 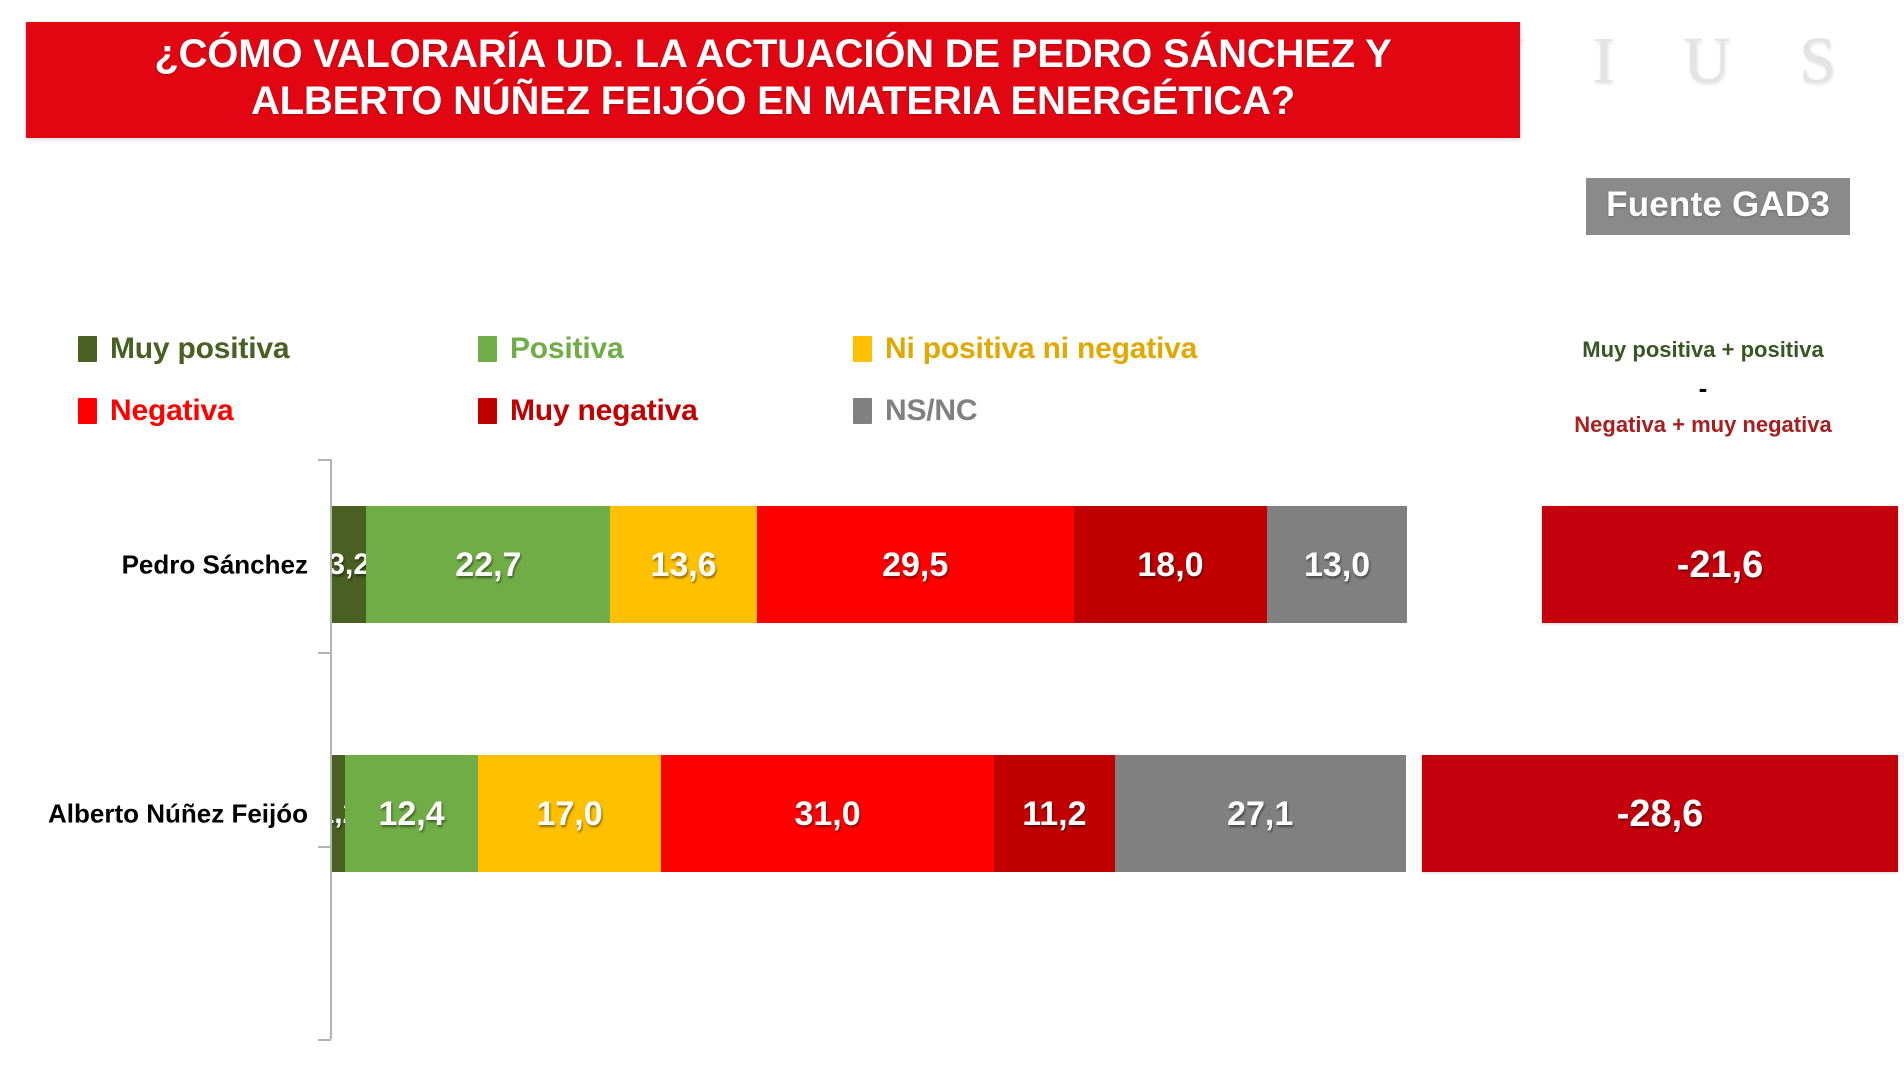 I want to click on bar-segment-value: 3,2, so click(x=349, y=564).